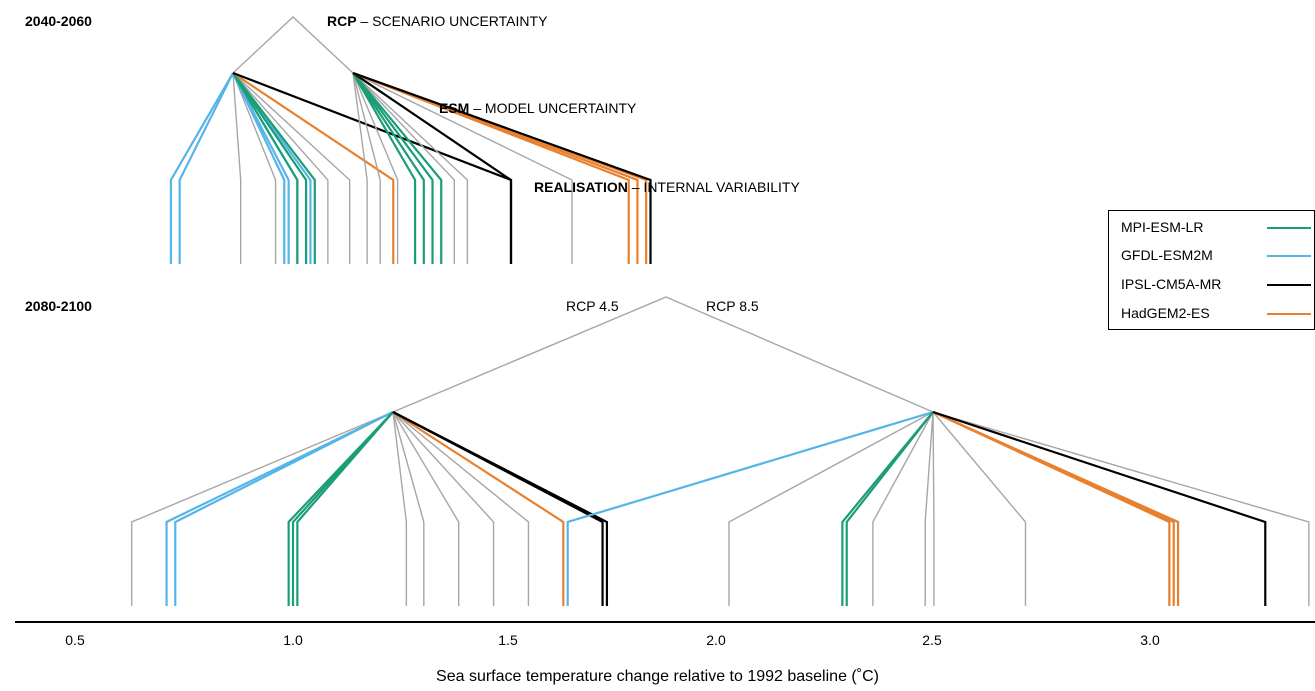 The height and width of the screenshot is (691, 1315). I want to click on legend-label: GFDL-ESM2M, so click(1167, 255).